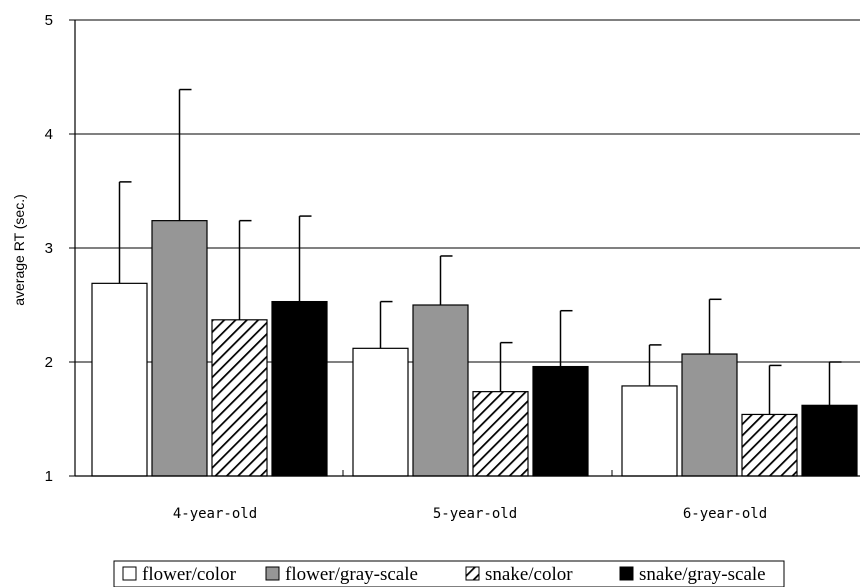 Image resolution: width=860 pixels, height=587 pixels. Describe the element at coordinates (215, 514) in the screenshot. I see `x-tick-label-0: 4-year-old` at that location.